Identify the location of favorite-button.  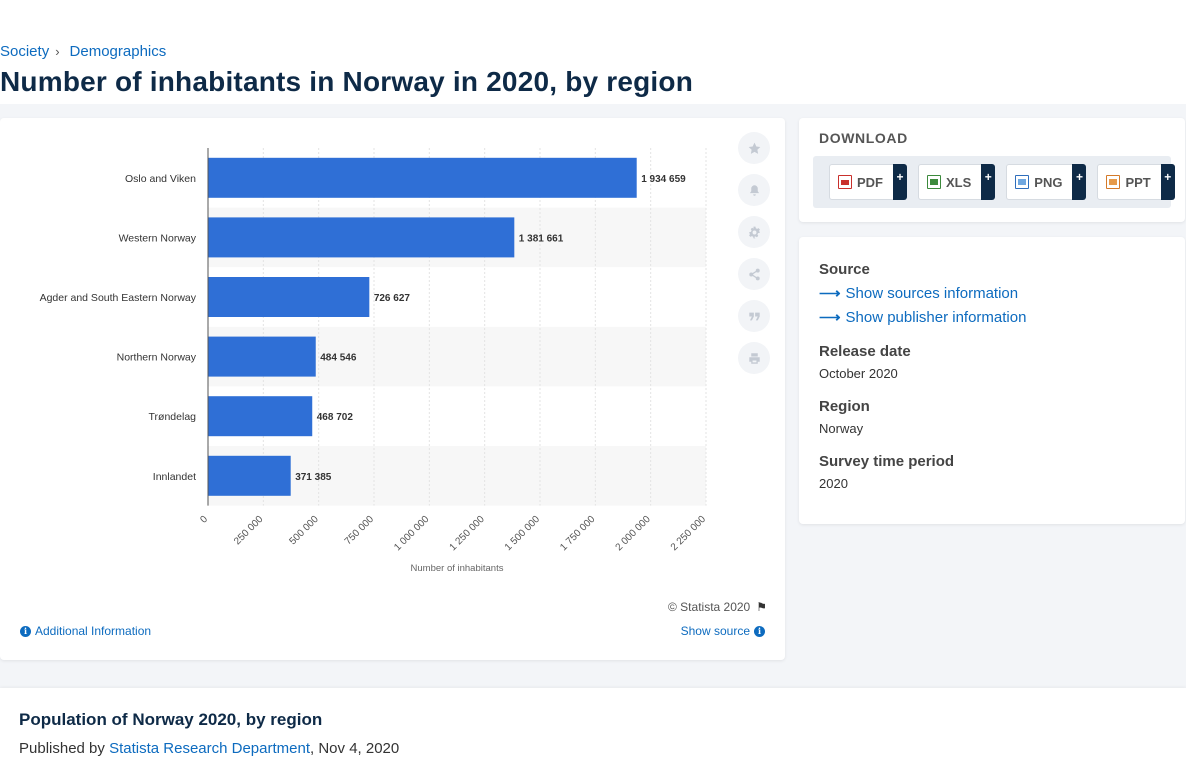
(754, 148).